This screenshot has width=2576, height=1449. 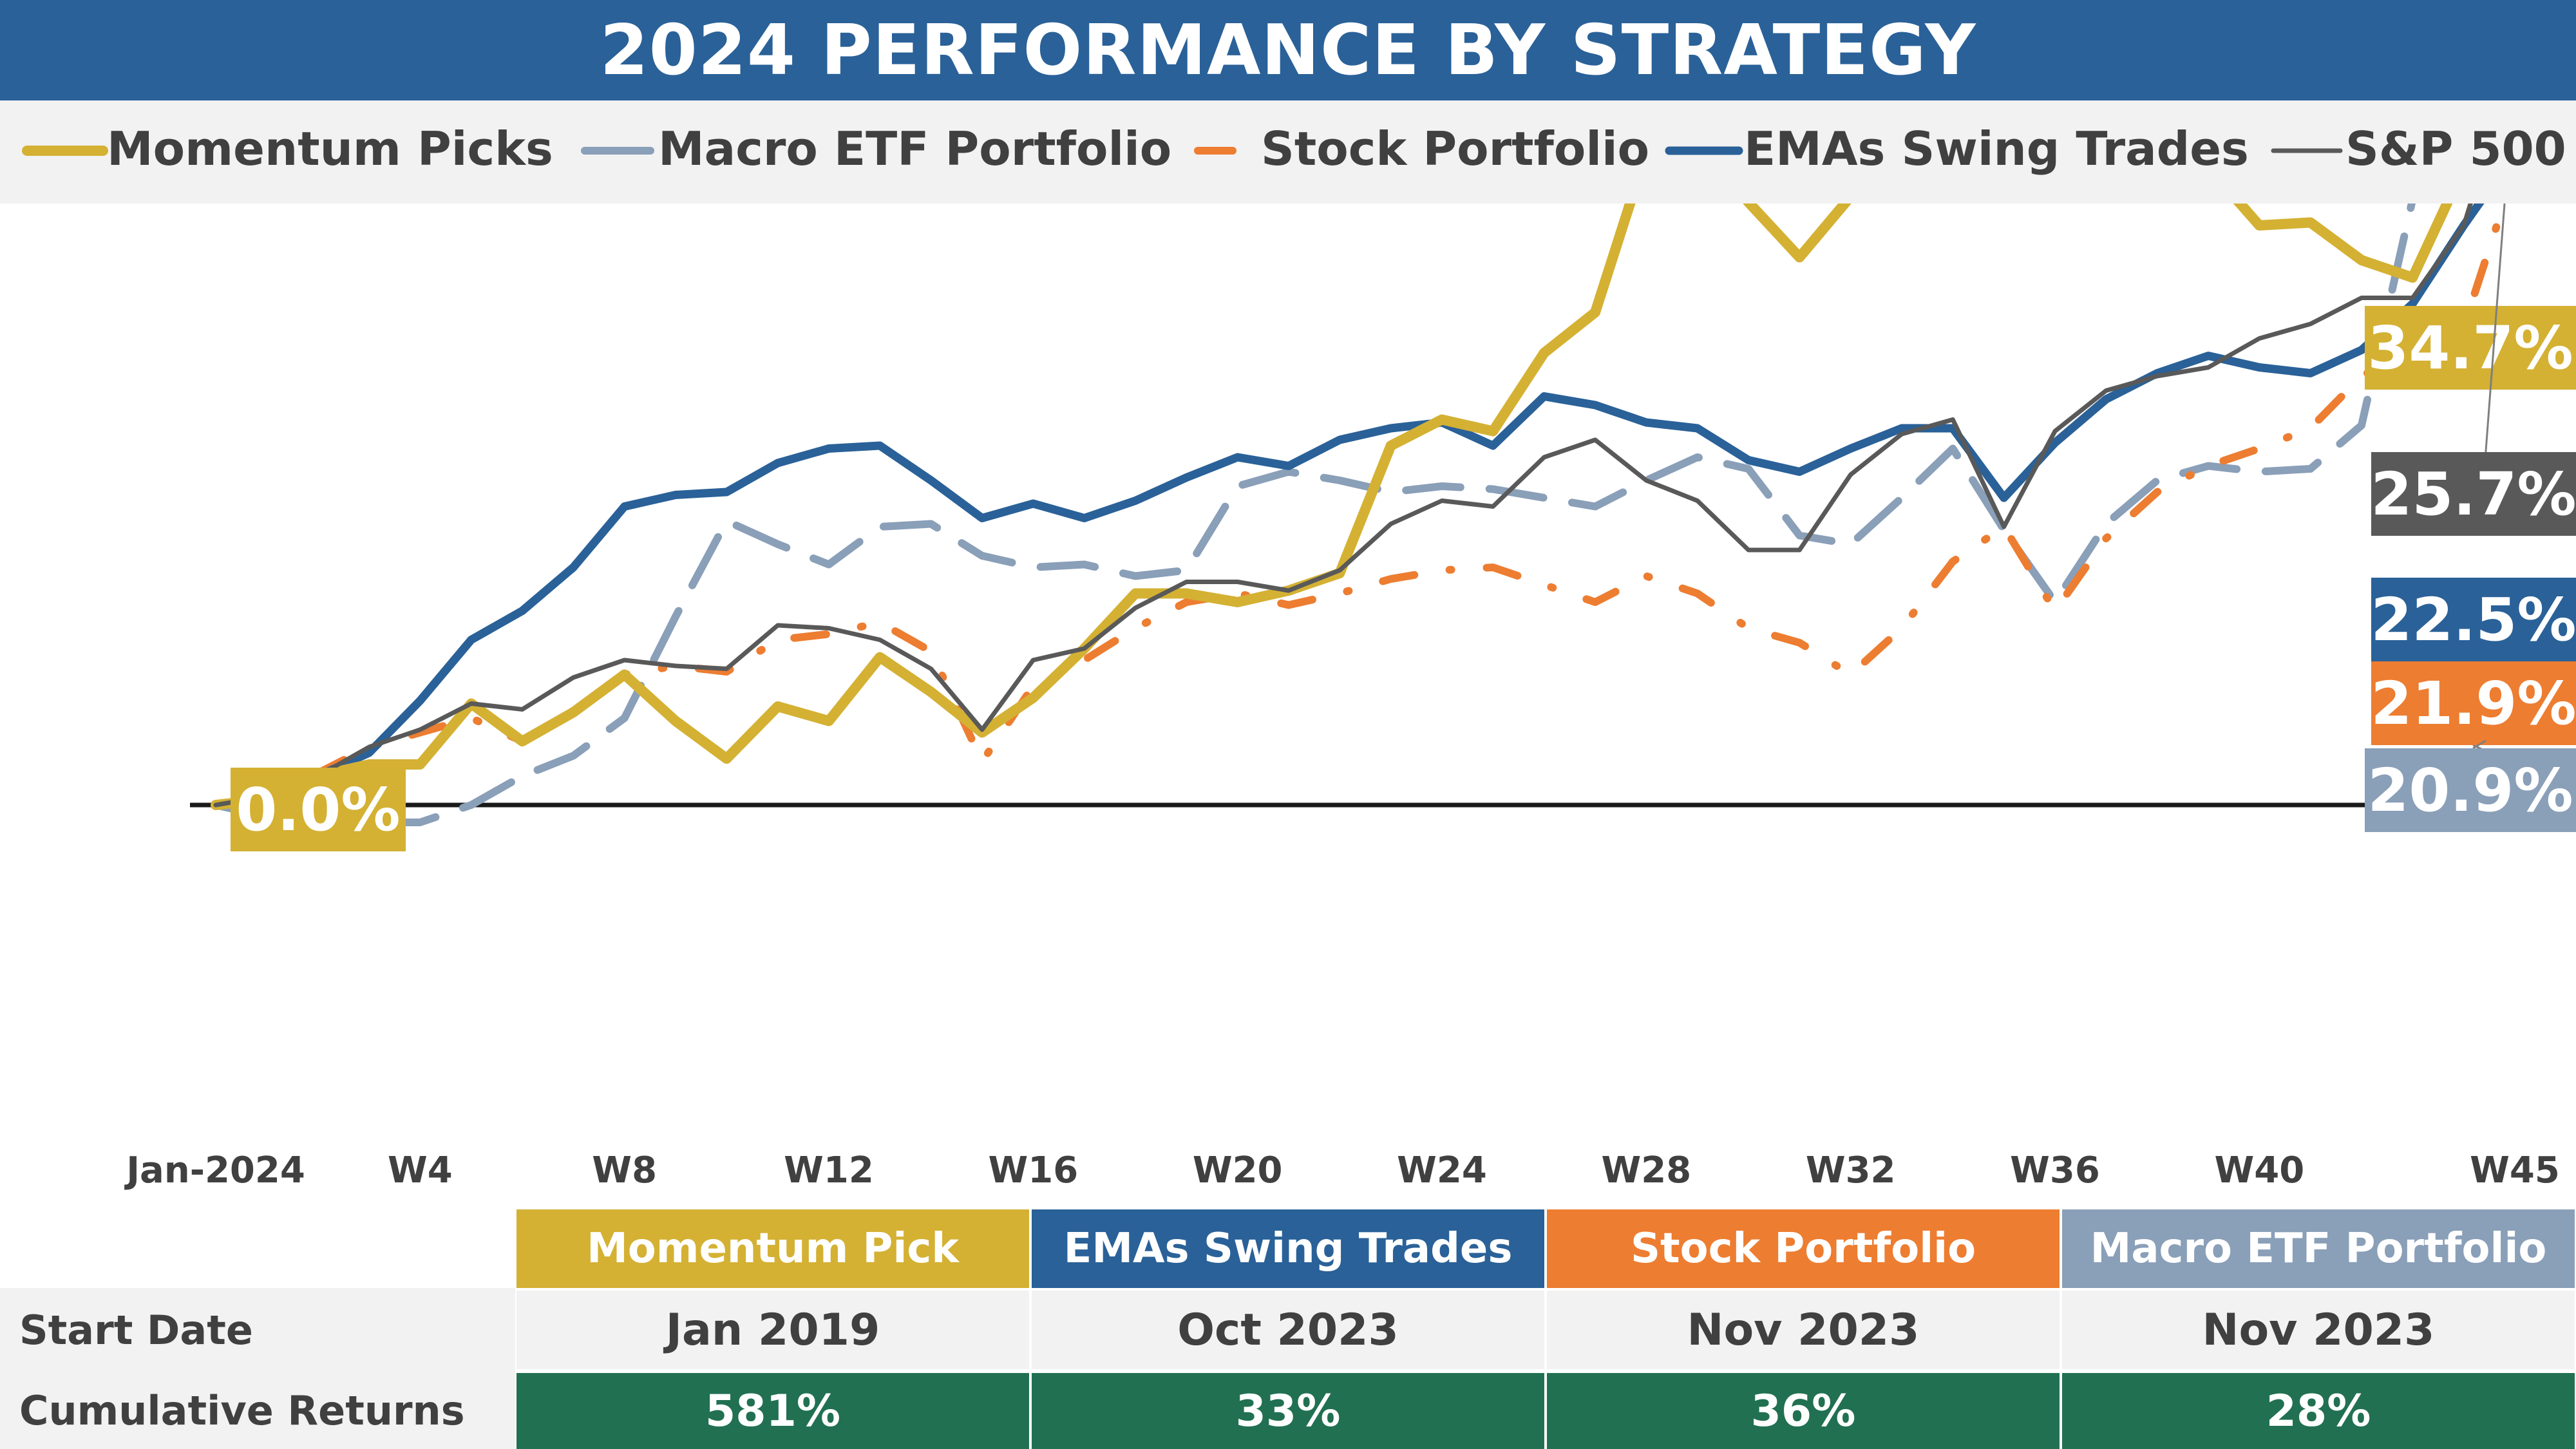 I want to click on x-tick-label: W40, so click(x=2259, y=1170).